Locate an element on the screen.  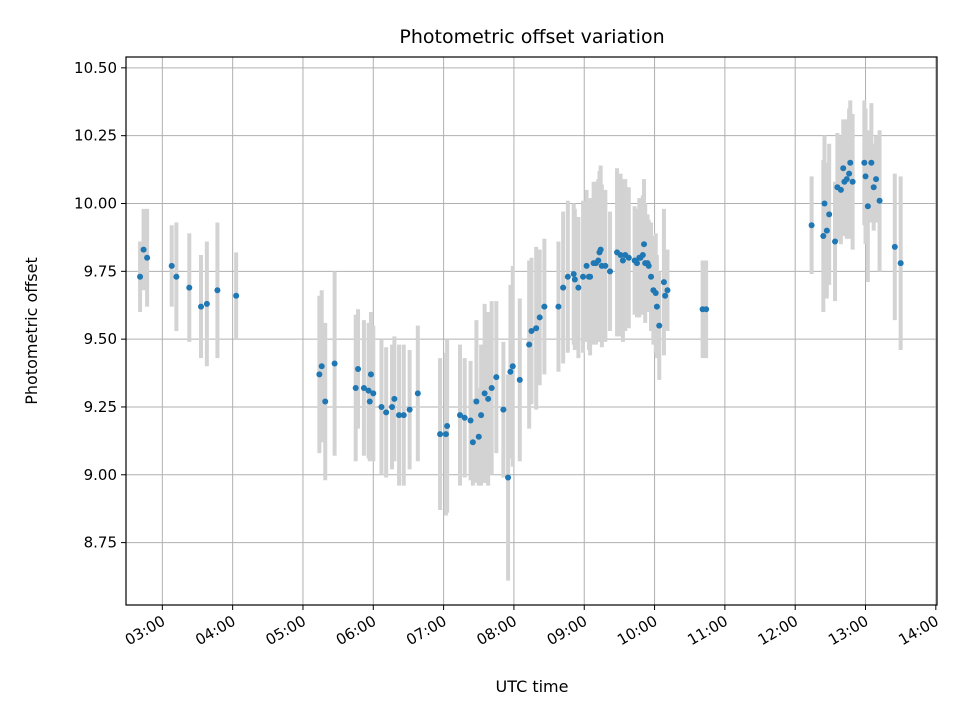
x-axis-label: UTC time is located at coordinates (532, 686).